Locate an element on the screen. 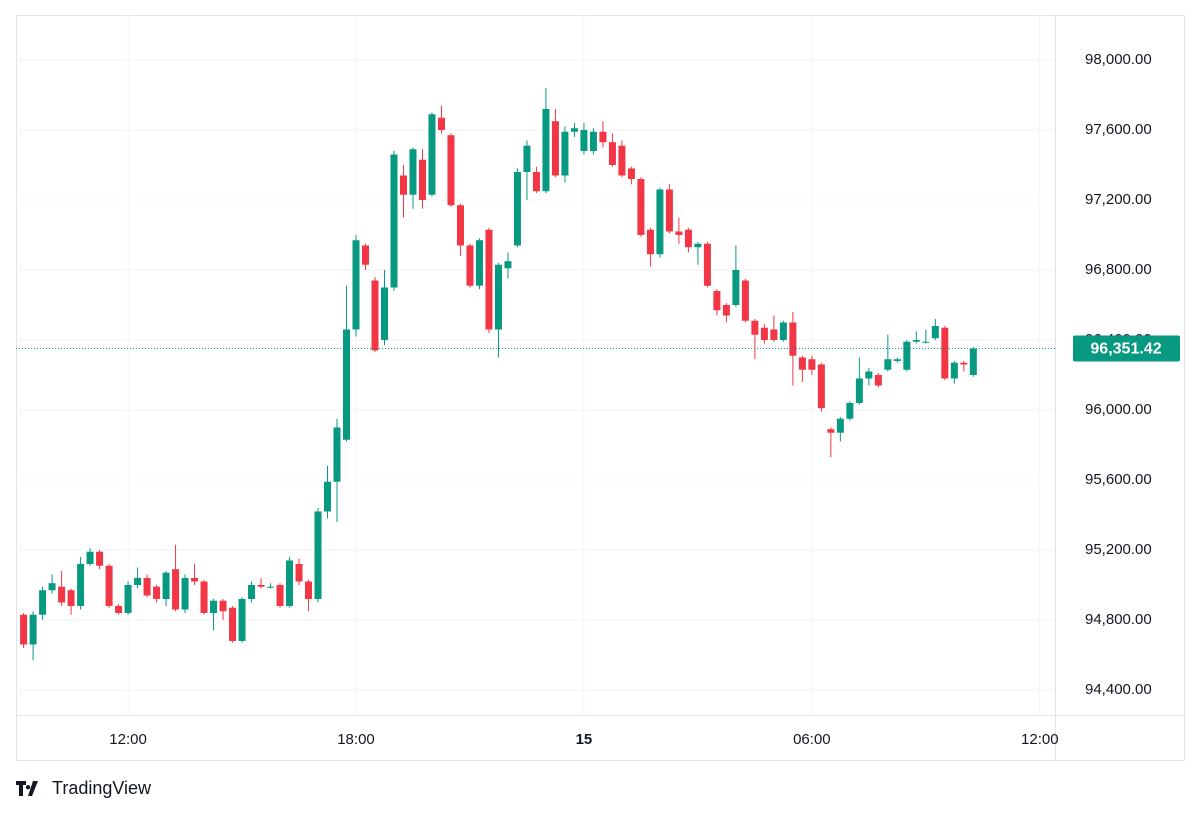 Image resolution: width=1200 pixels, height=817 pixels. y-tick-label: 97,200.00 is located at coordinates (1118, 199).